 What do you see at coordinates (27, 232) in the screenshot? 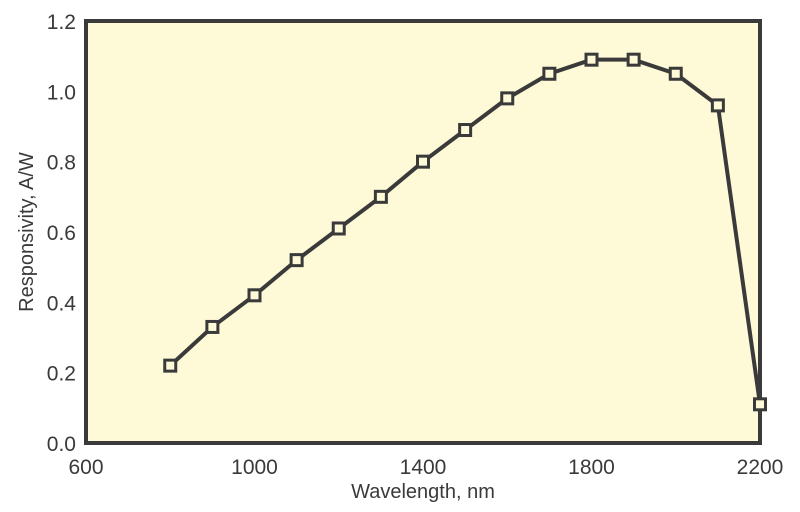
I see `y-axis-label: Responsivity, A/W` at bounding box center [27, 232].